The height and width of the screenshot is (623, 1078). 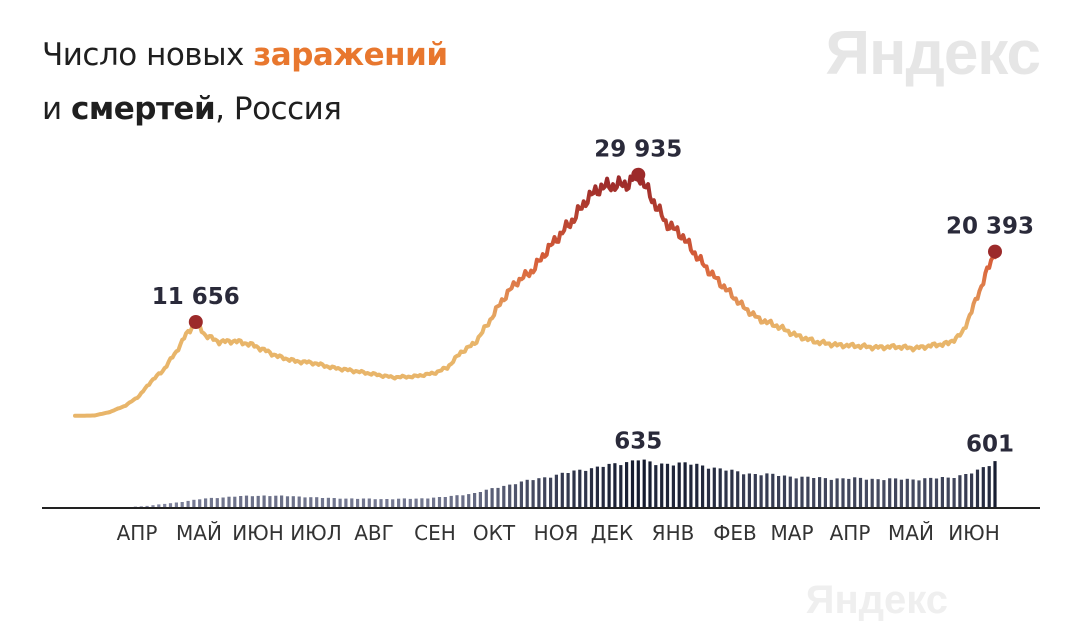 What do you see at coordinates (612, 533) in the screenshot?
I see `x-tick-label: ДЕК` at bounding box center [612, 533].